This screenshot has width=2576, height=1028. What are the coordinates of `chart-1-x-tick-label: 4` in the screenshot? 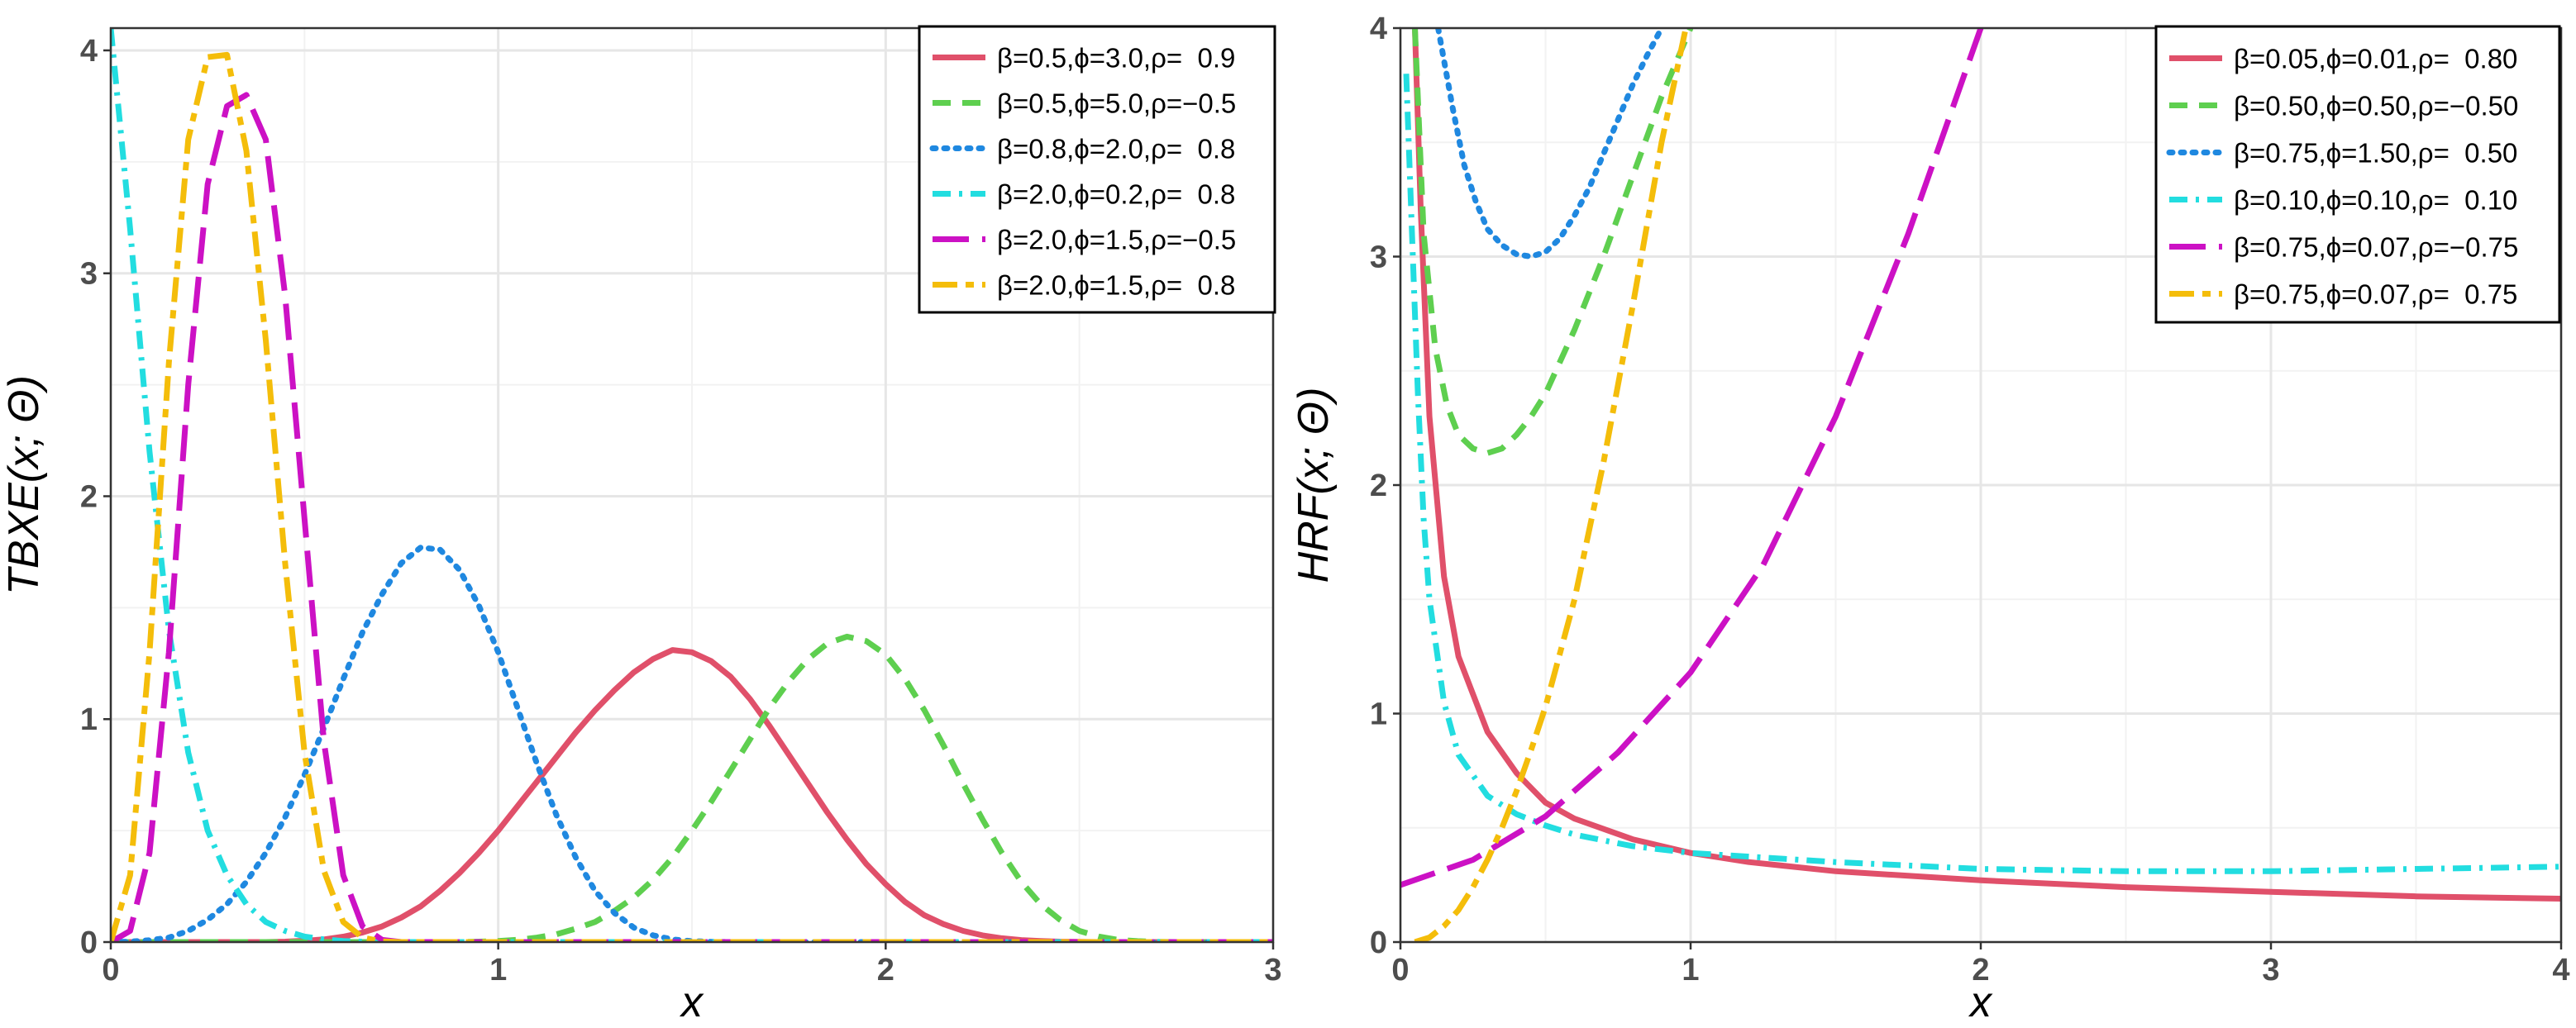 It's located at (2560, 970).